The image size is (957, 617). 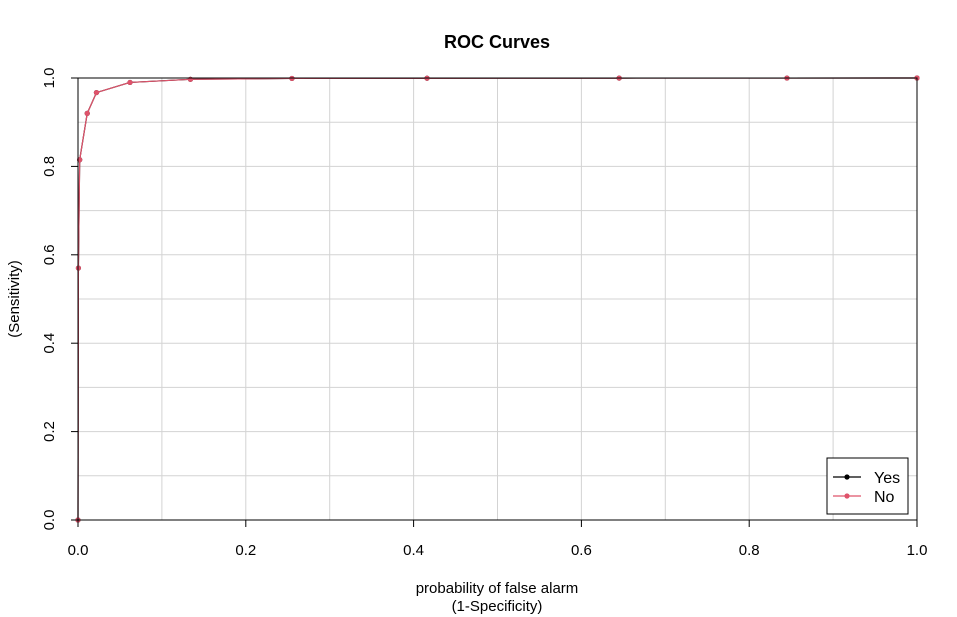 What do you see at coordinates (49, 78) in the screenshot?
I see `y-tick-label: 1.0` at bounding box center [49, 78].